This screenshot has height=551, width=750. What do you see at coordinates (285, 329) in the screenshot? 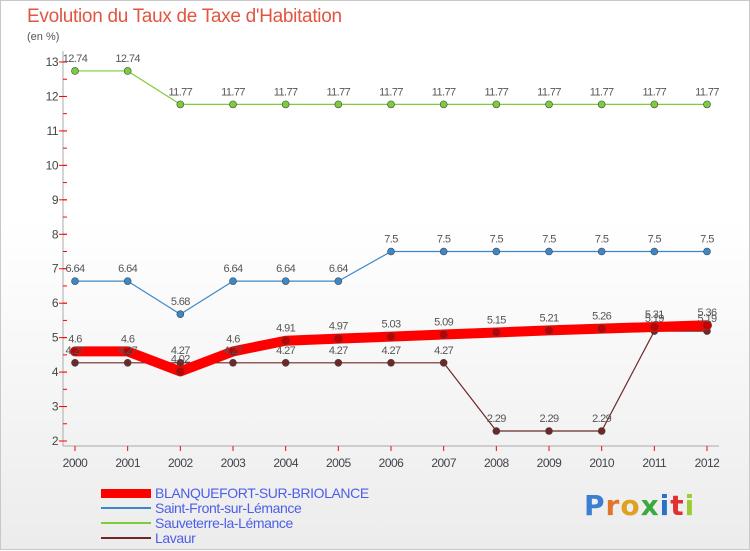
I see `data-label: 4.91` at bounding box center [285, 329].